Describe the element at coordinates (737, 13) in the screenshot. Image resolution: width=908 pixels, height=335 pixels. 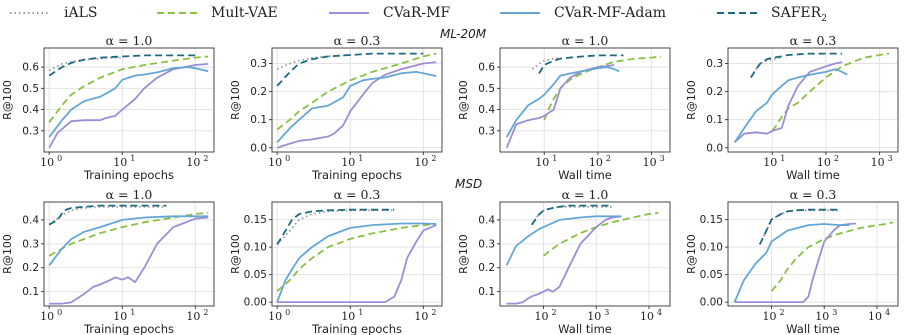
I see `legend-swatch-safer` at that location.